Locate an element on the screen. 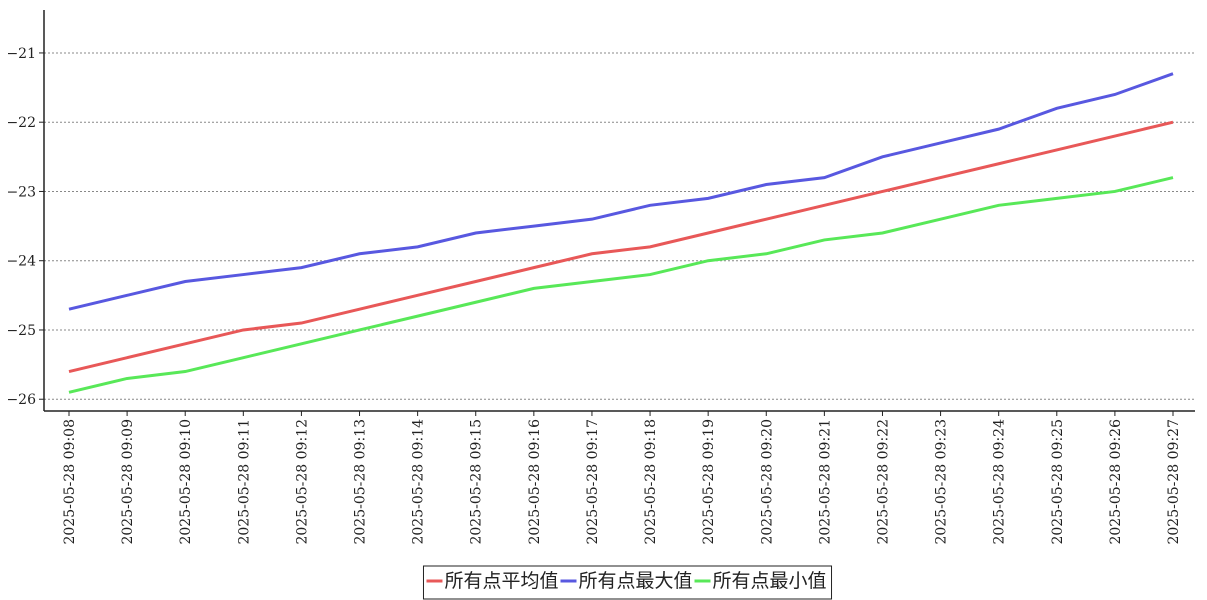 Image resolution: width=1207 pixels, height=600 pixels. x-tick-label: 2025-05-28 09:22 is located at coordinates (883, 482).